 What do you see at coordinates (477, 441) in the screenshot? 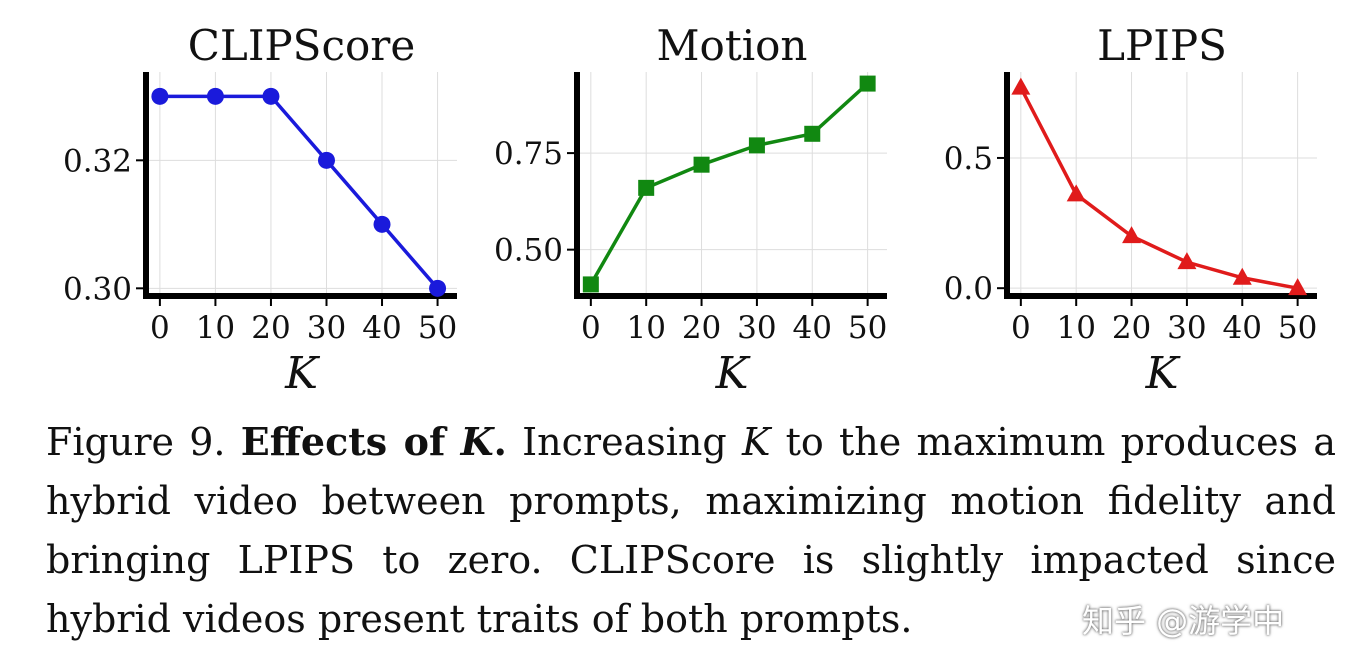
I see `caption-bold-var: K` at bounding box center [477, 441].